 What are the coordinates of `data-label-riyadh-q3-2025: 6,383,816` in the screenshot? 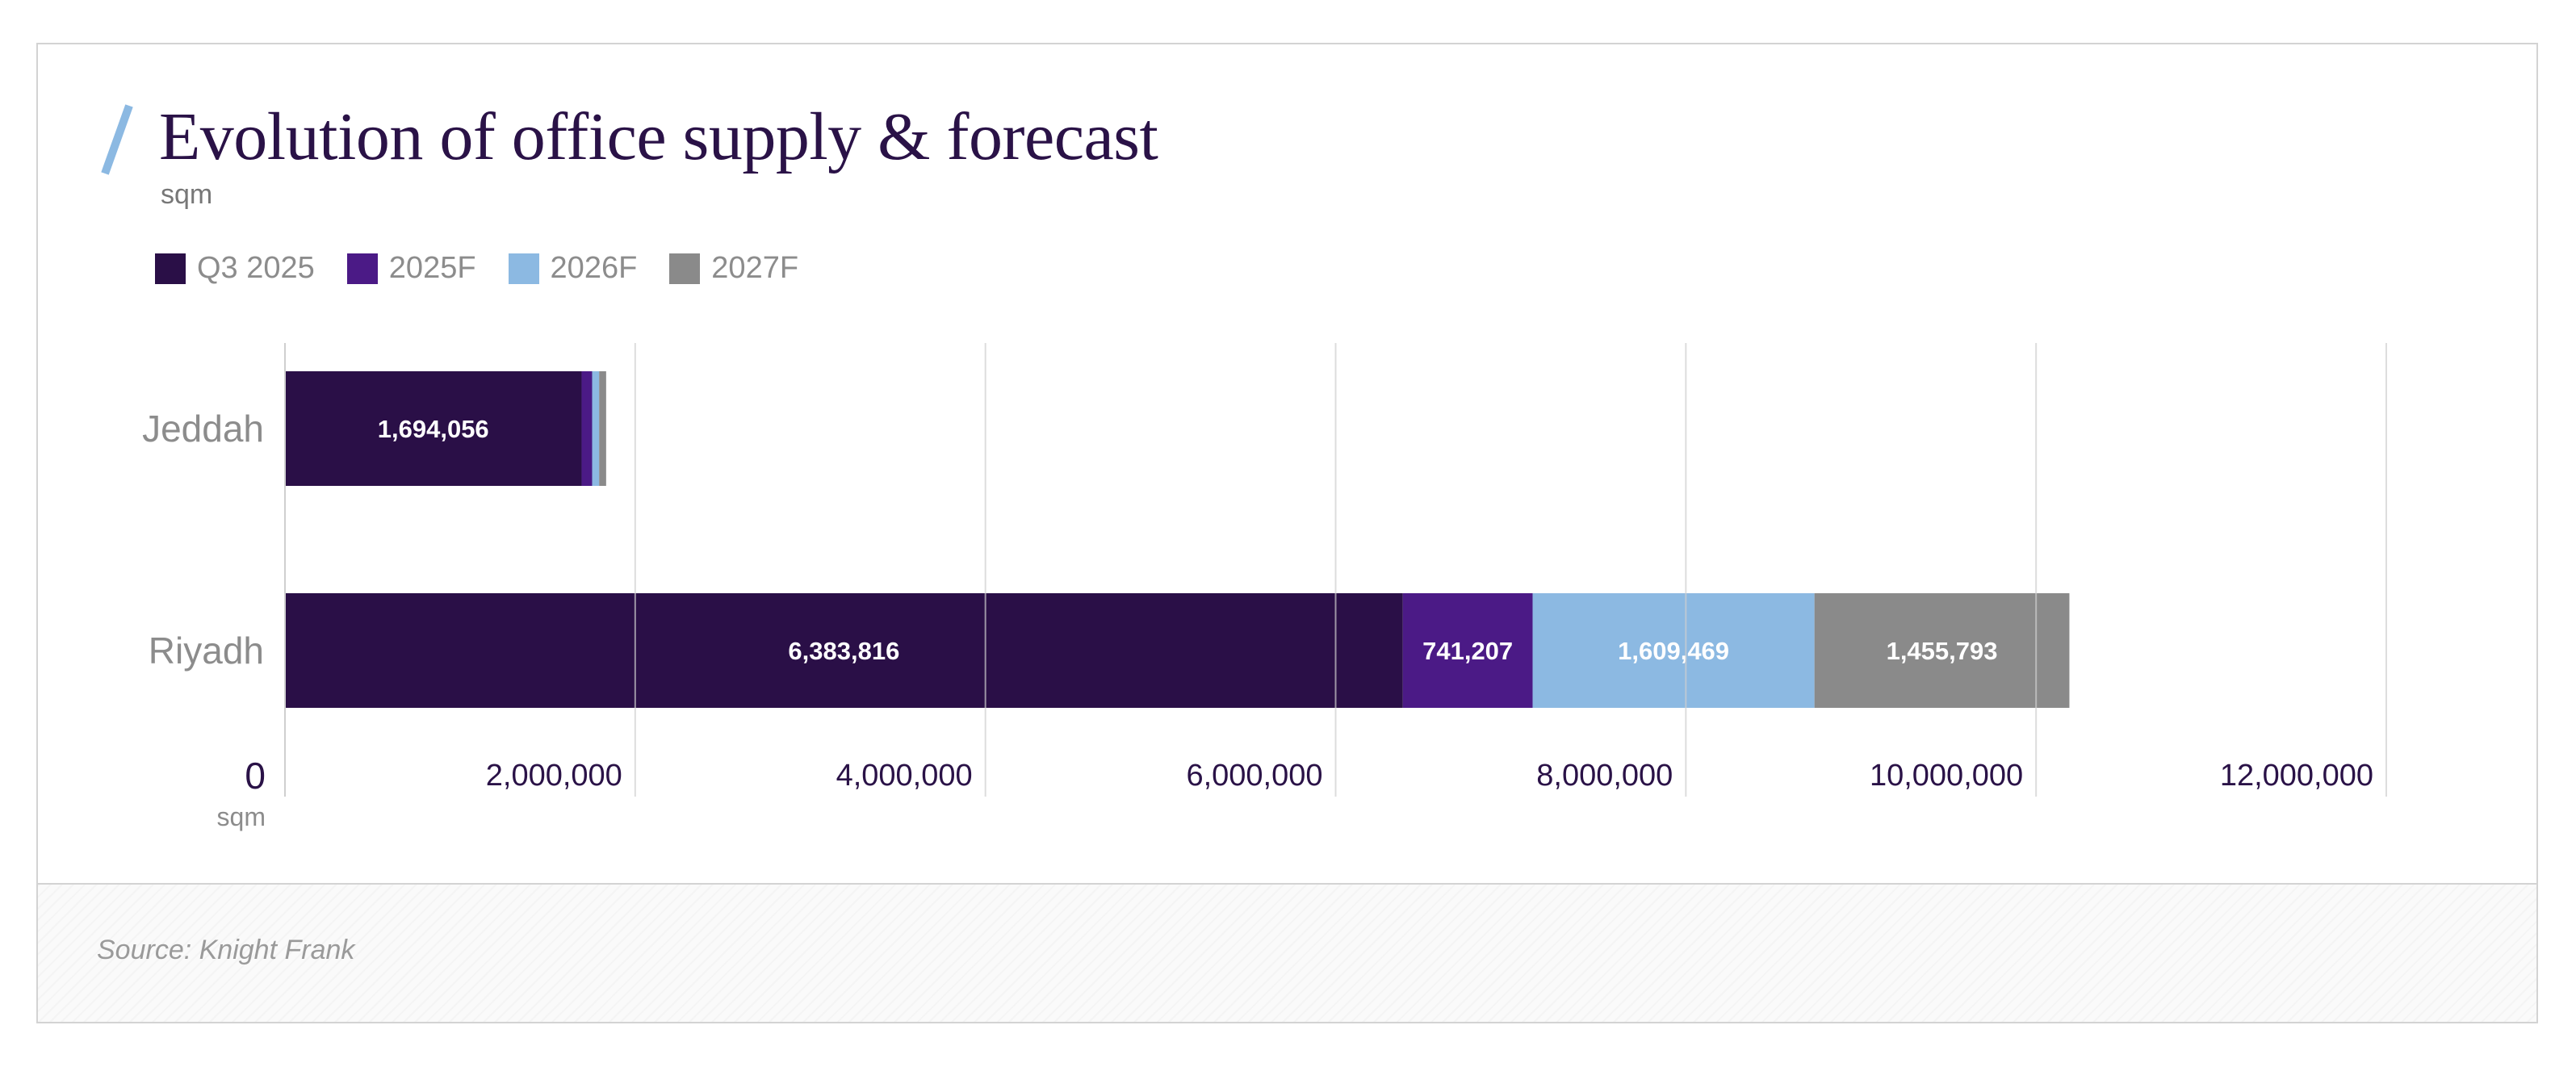 It's located at (843, 651).